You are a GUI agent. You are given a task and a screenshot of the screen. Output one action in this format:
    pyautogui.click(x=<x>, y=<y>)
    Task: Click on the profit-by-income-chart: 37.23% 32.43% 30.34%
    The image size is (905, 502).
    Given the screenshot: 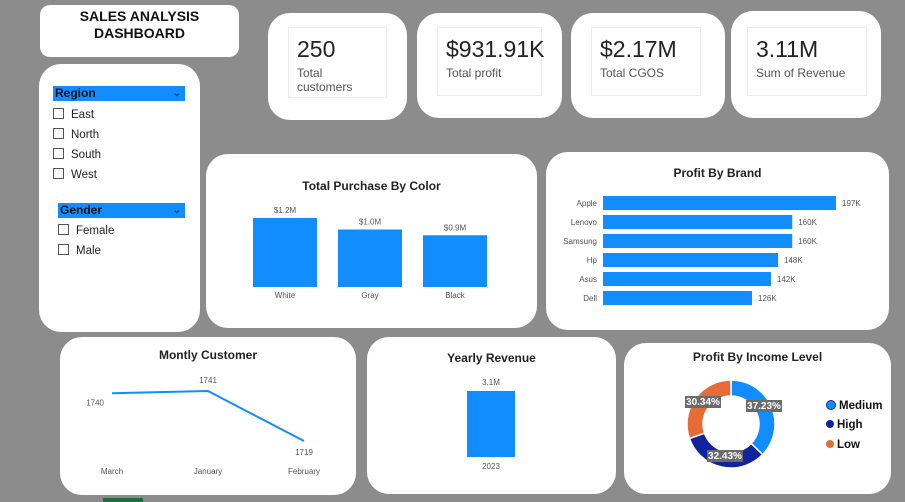 What is the action you would take?
    pyautogui.click(x=733, y=424)
    